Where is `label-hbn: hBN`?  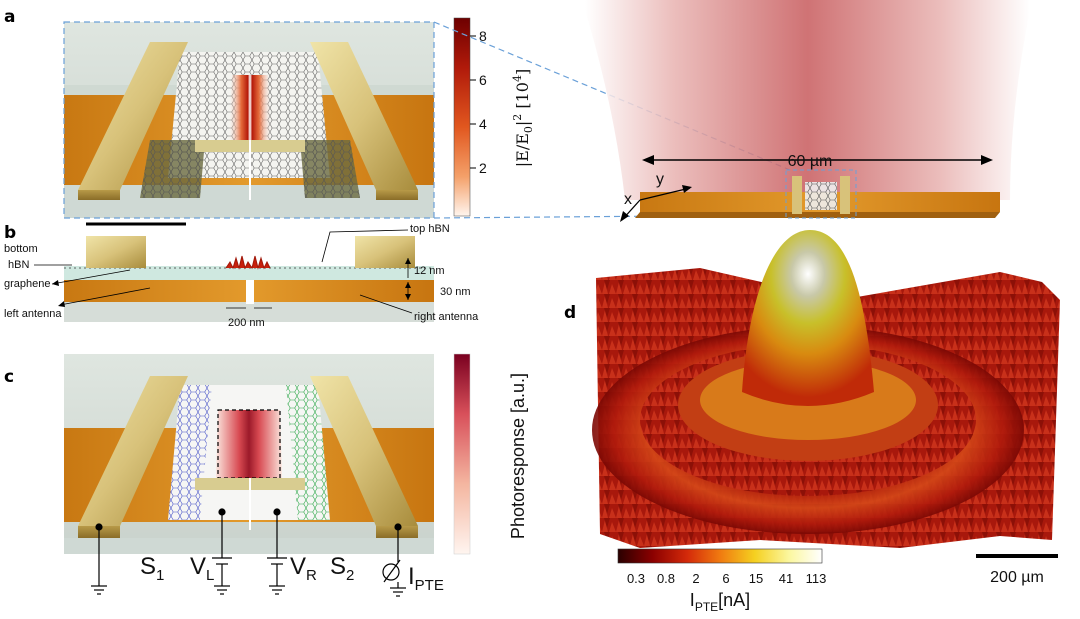
label-hbn: hBN is located at coordinates (18, 265).